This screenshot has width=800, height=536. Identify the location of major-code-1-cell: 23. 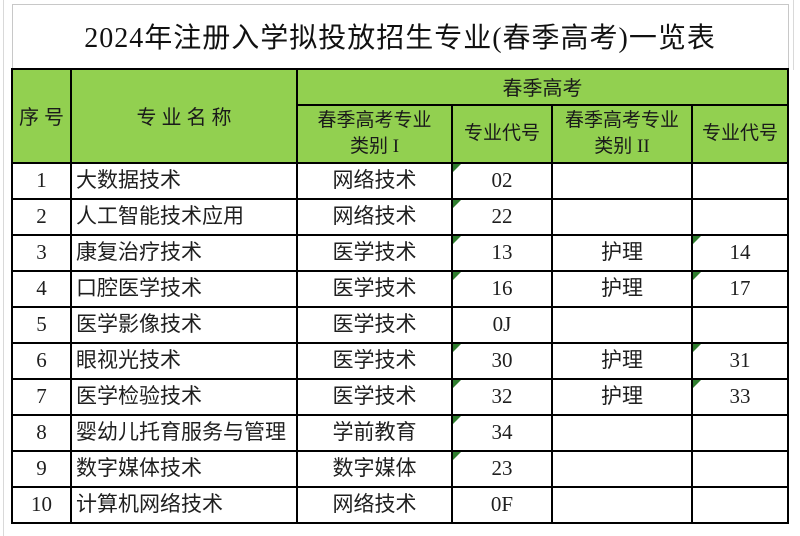
(502, 468).